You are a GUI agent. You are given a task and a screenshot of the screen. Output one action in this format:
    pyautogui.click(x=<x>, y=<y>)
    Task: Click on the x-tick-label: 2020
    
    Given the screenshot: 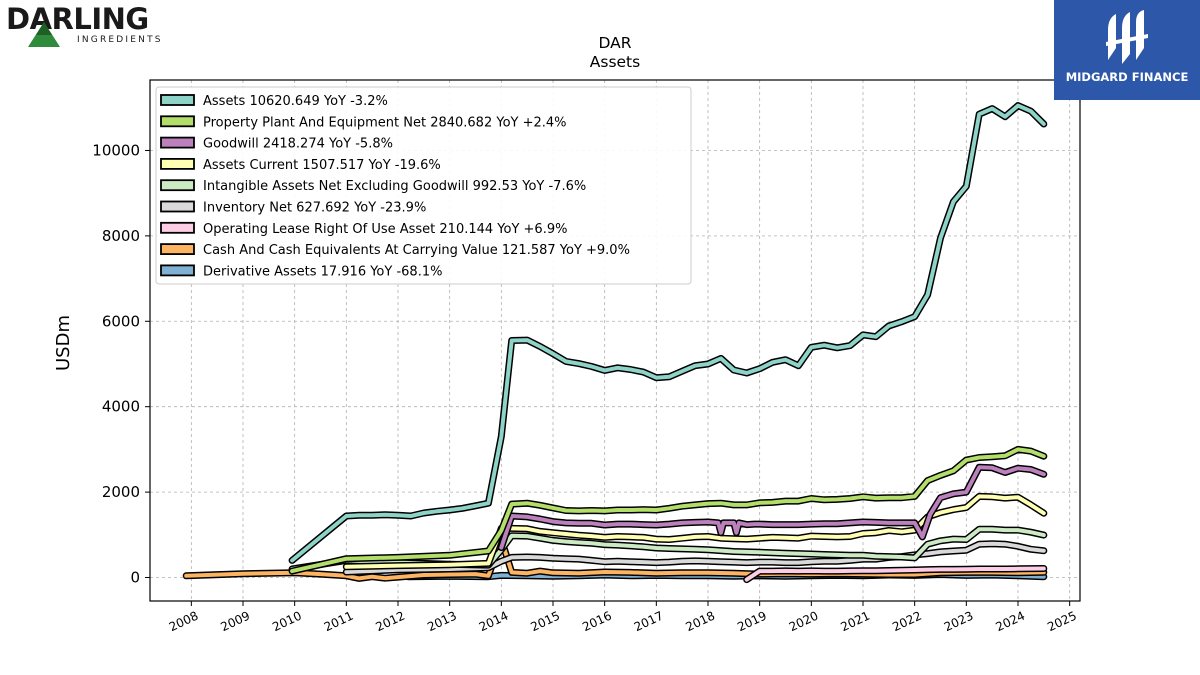 What is the action you would take?
    pyautogui.click(x=804, y=622)
    